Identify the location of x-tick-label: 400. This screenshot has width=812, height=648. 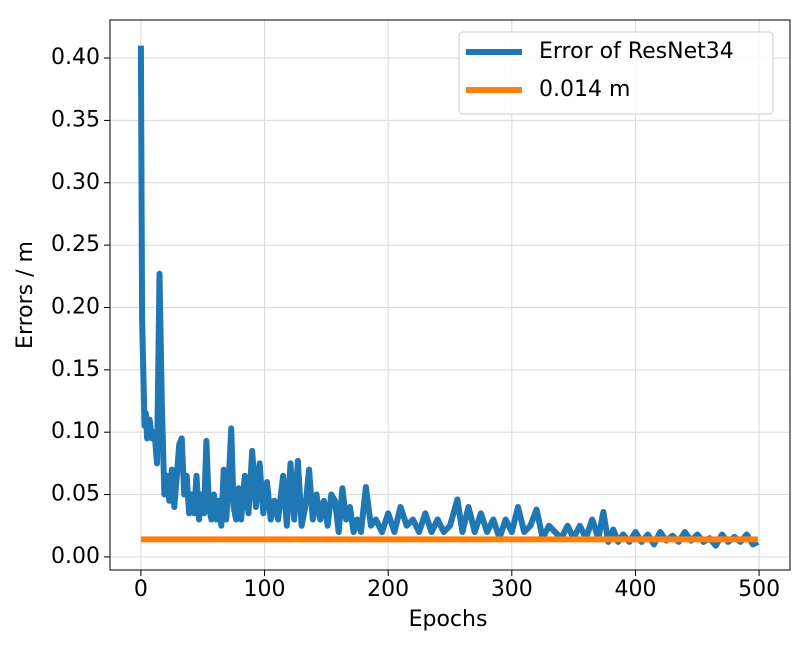
(635, 589).